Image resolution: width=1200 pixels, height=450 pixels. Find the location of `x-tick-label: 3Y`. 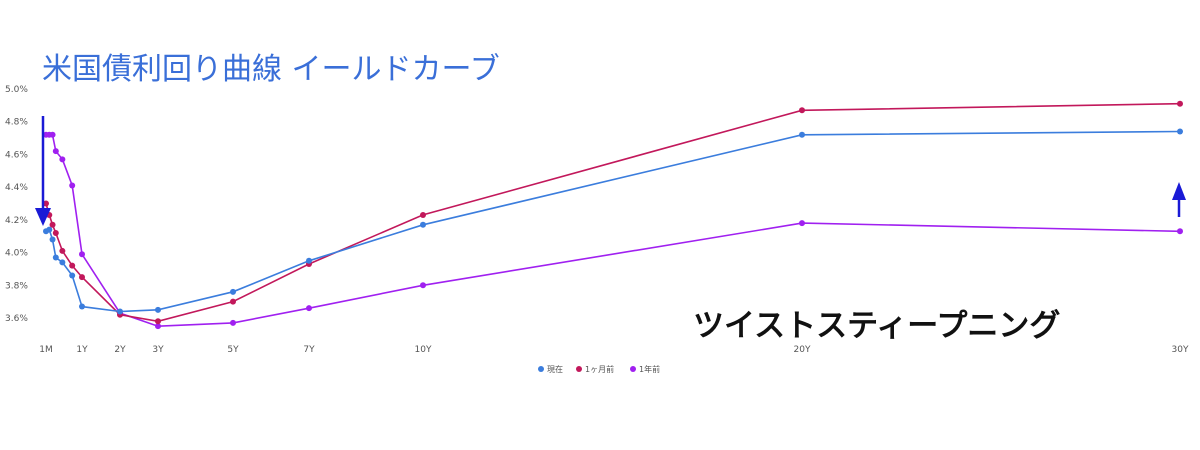

x-tick-label: 3Y is located at coordinates (158, 350).